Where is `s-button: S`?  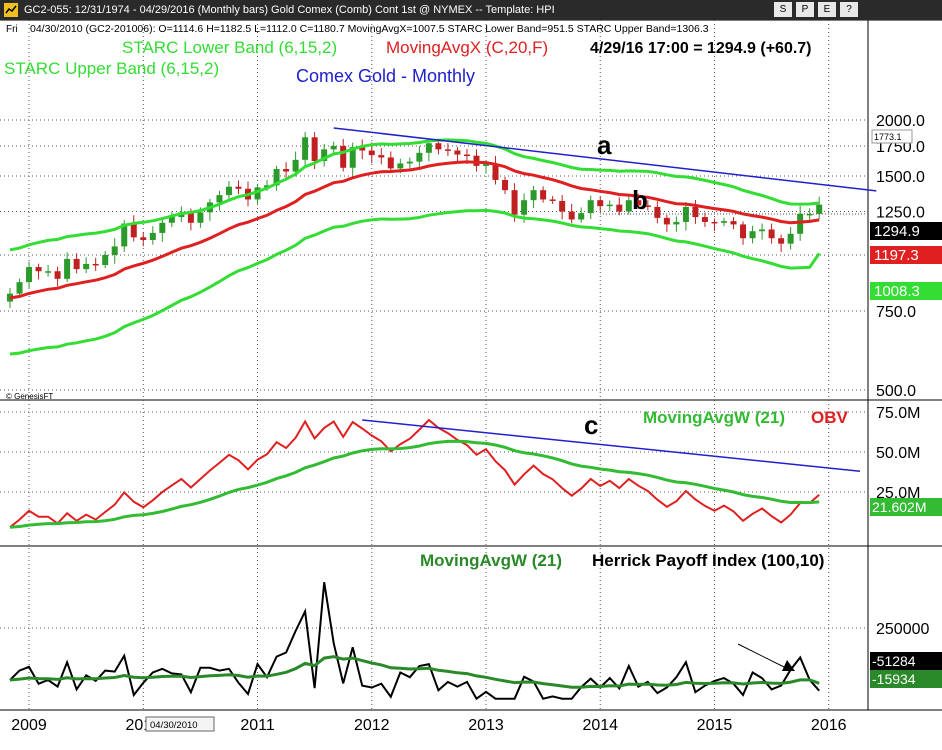
s-button: S is located at coordinates (783, 9).